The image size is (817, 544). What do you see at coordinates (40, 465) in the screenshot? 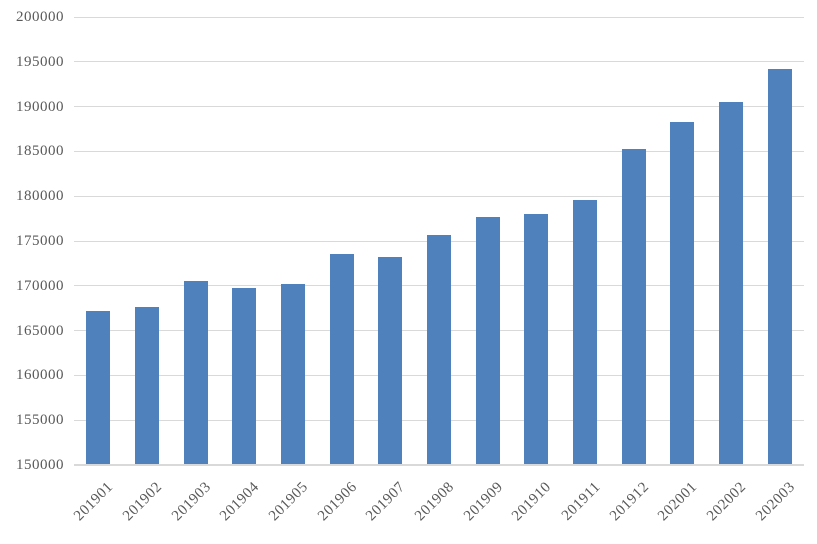
I see `y-axis-label: 150000` at bounding box center [40, 465].